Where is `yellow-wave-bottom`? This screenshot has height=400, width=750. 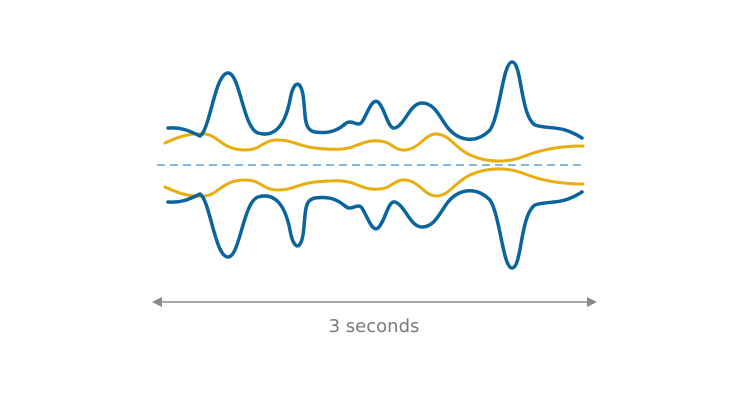 yellow-wave-bottom is located at coordinates (374, 182).